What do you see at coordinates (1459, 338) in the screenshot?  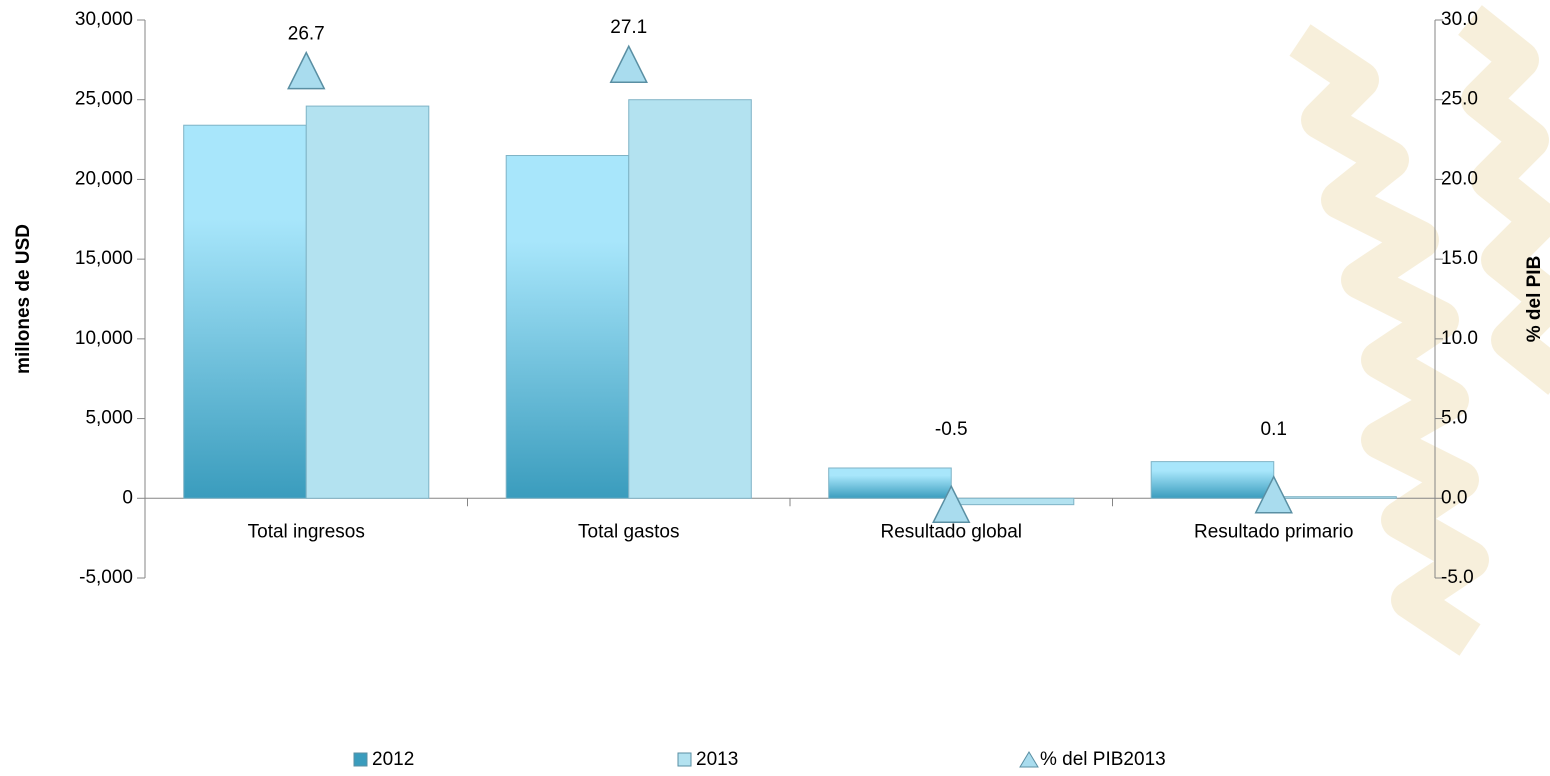 I see `y2-tick-label: 10.0` at bounding box center [1459, 338].